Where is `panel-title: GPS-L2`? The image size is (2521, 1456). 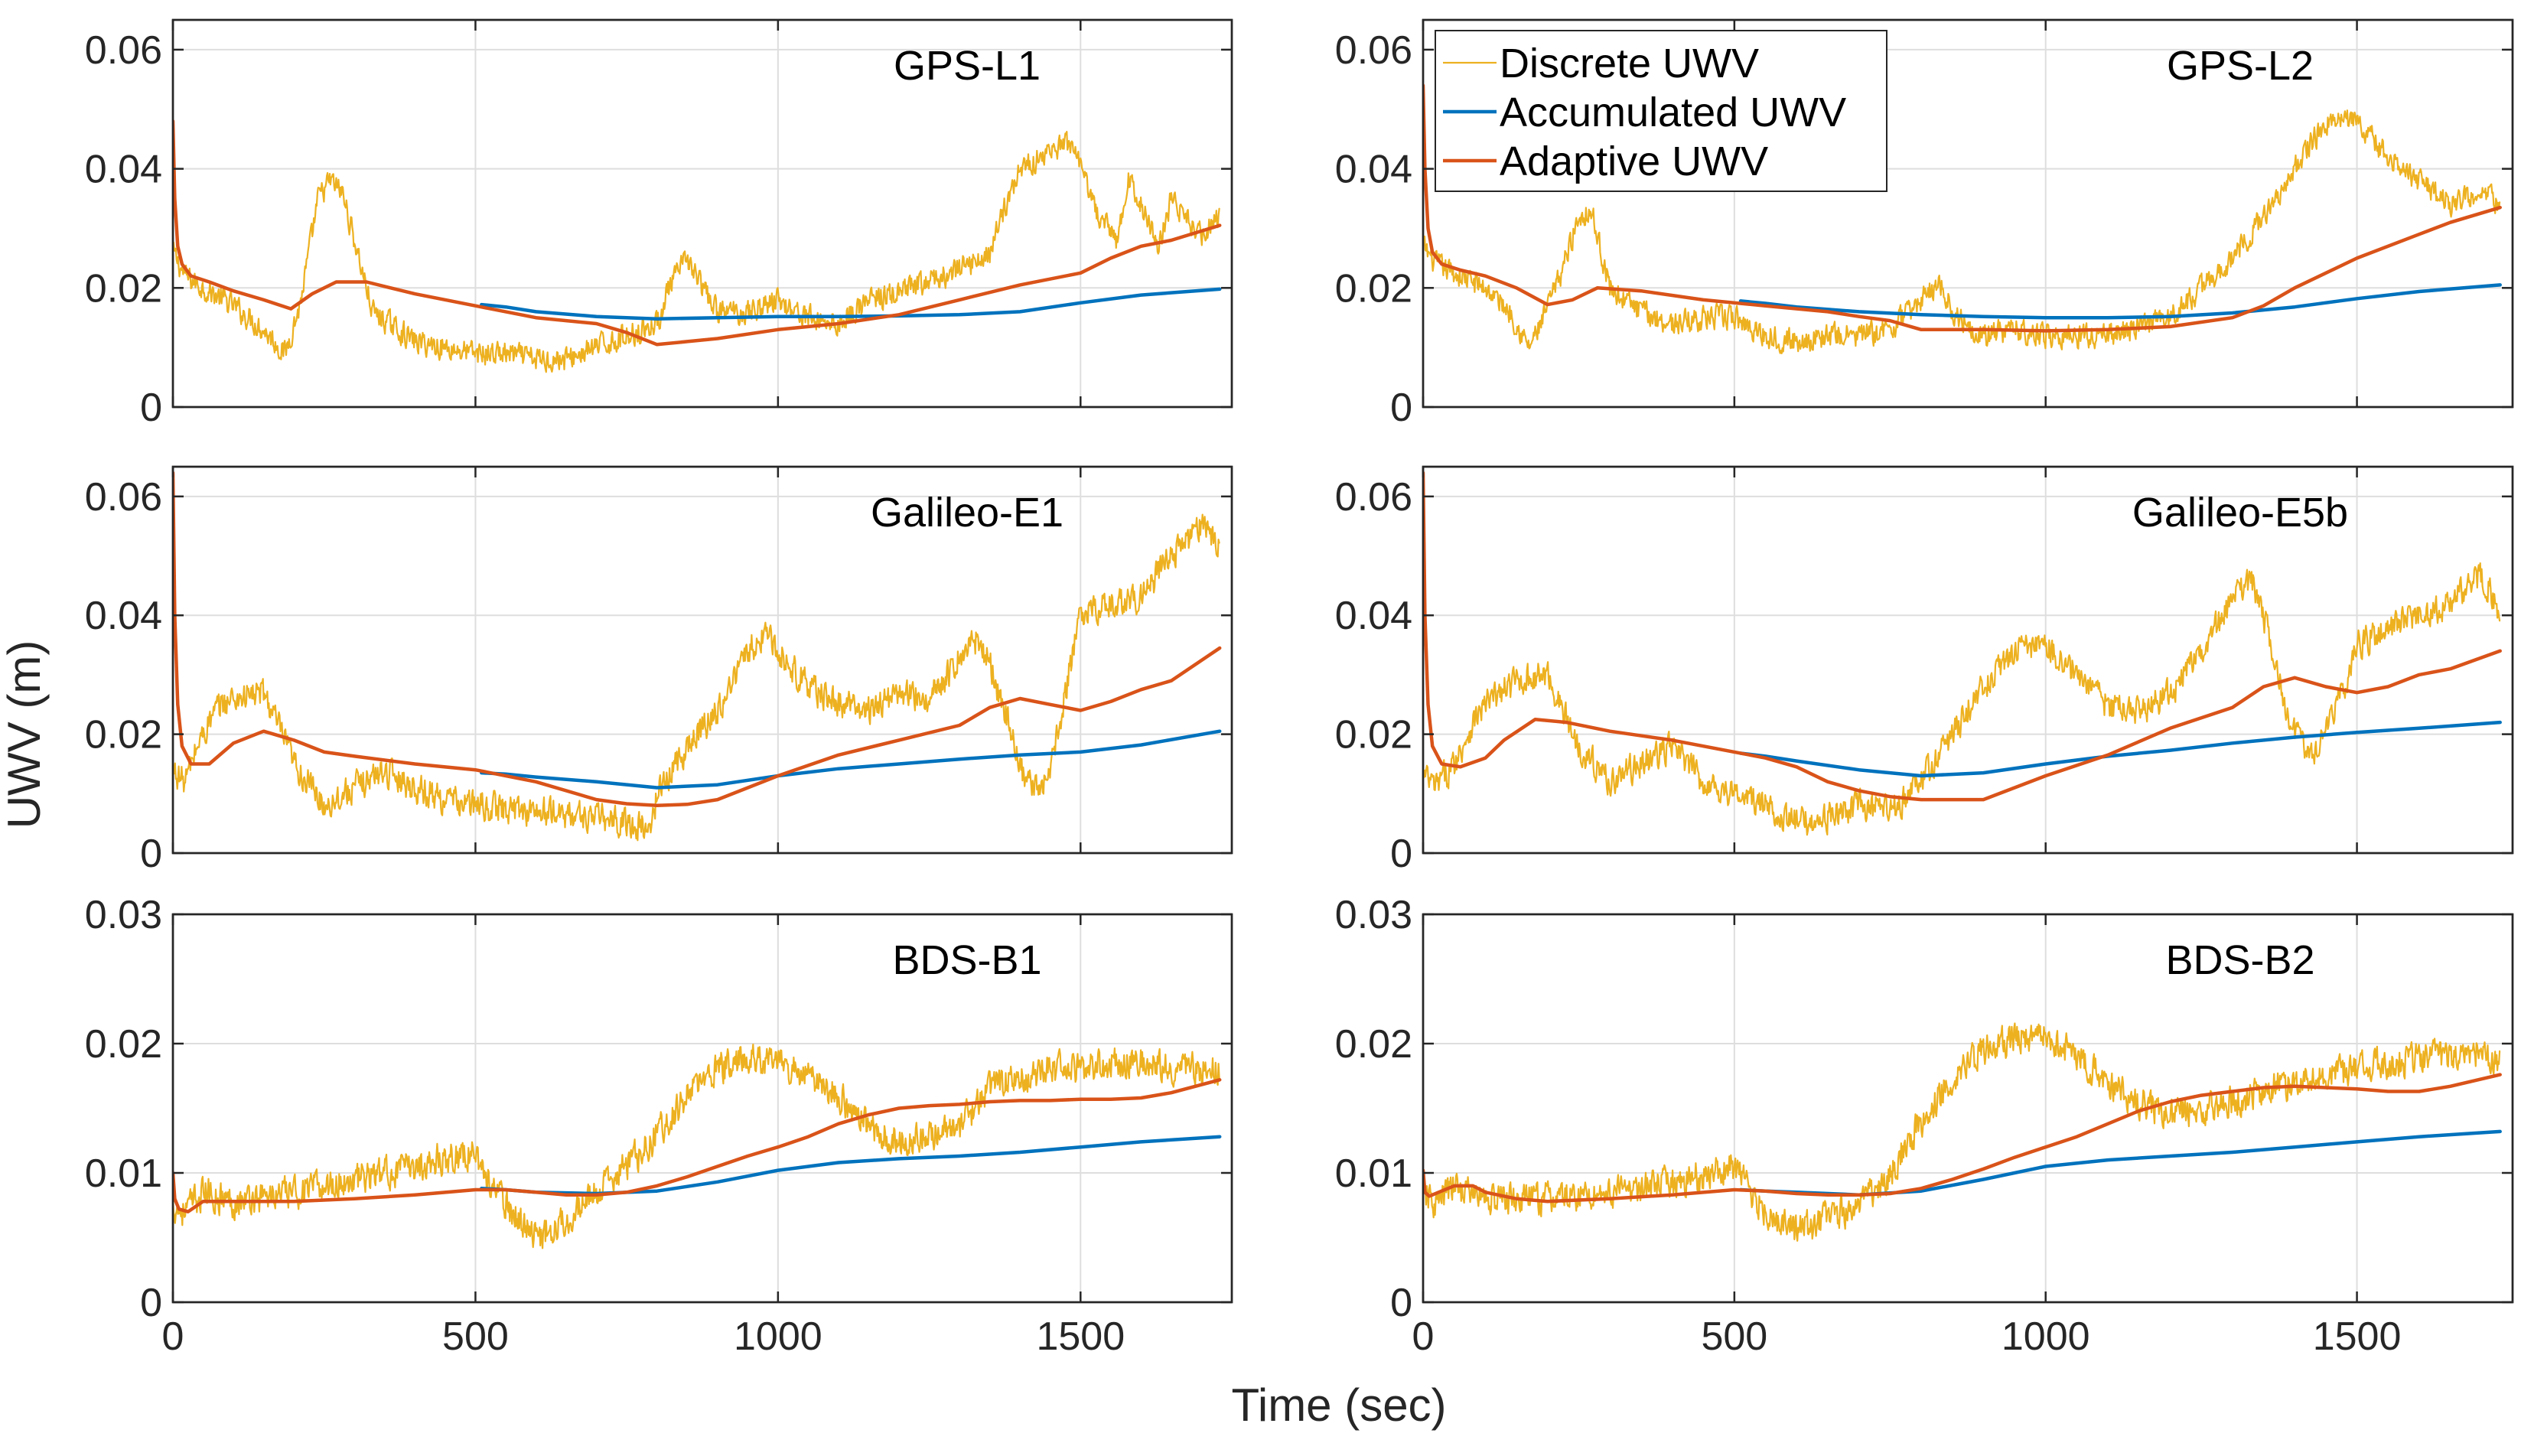
panel-title: GPS-L2 is located at coordinates (2240, 66).